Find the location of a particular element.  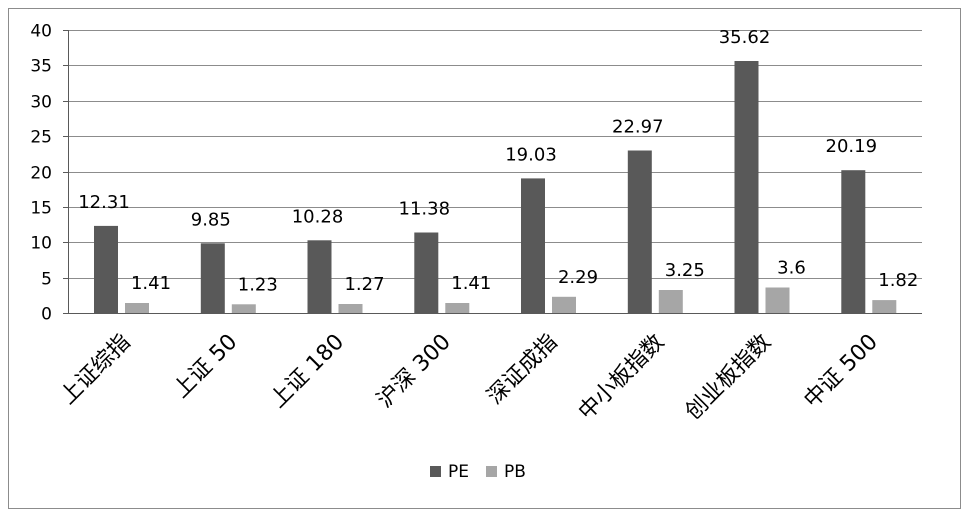

y-tick-label: 10 is located at coordinates (41, 244).